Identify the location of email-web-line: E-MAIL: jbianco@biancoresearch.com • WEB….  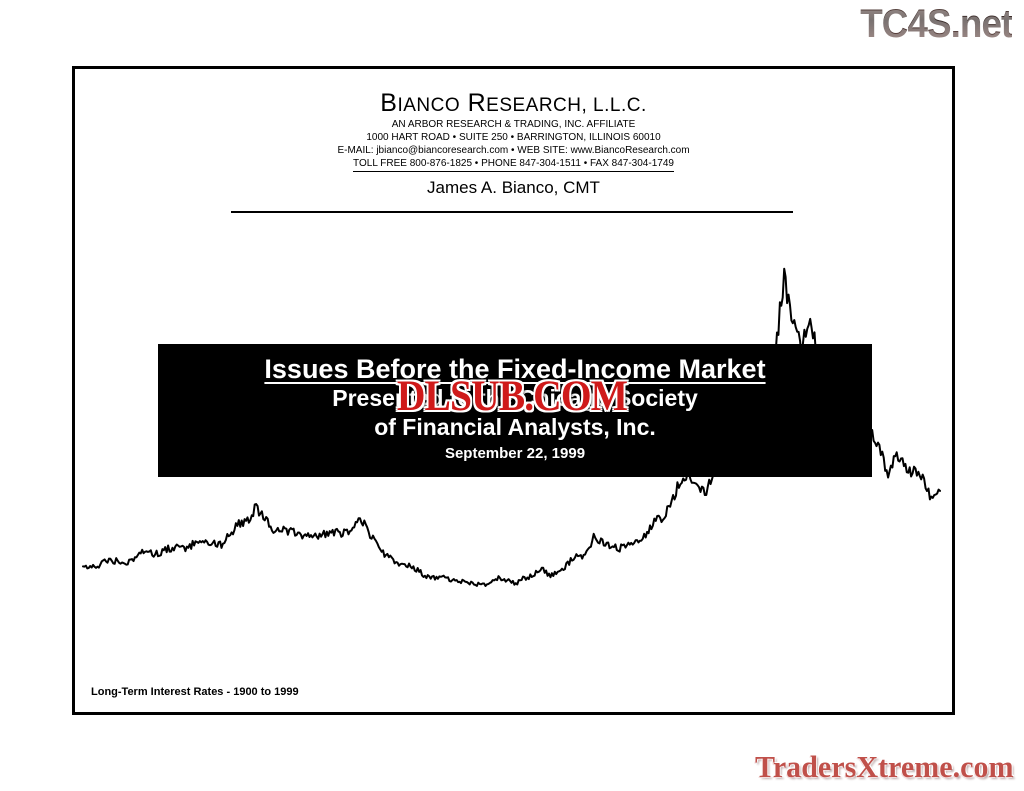
(513, 150).